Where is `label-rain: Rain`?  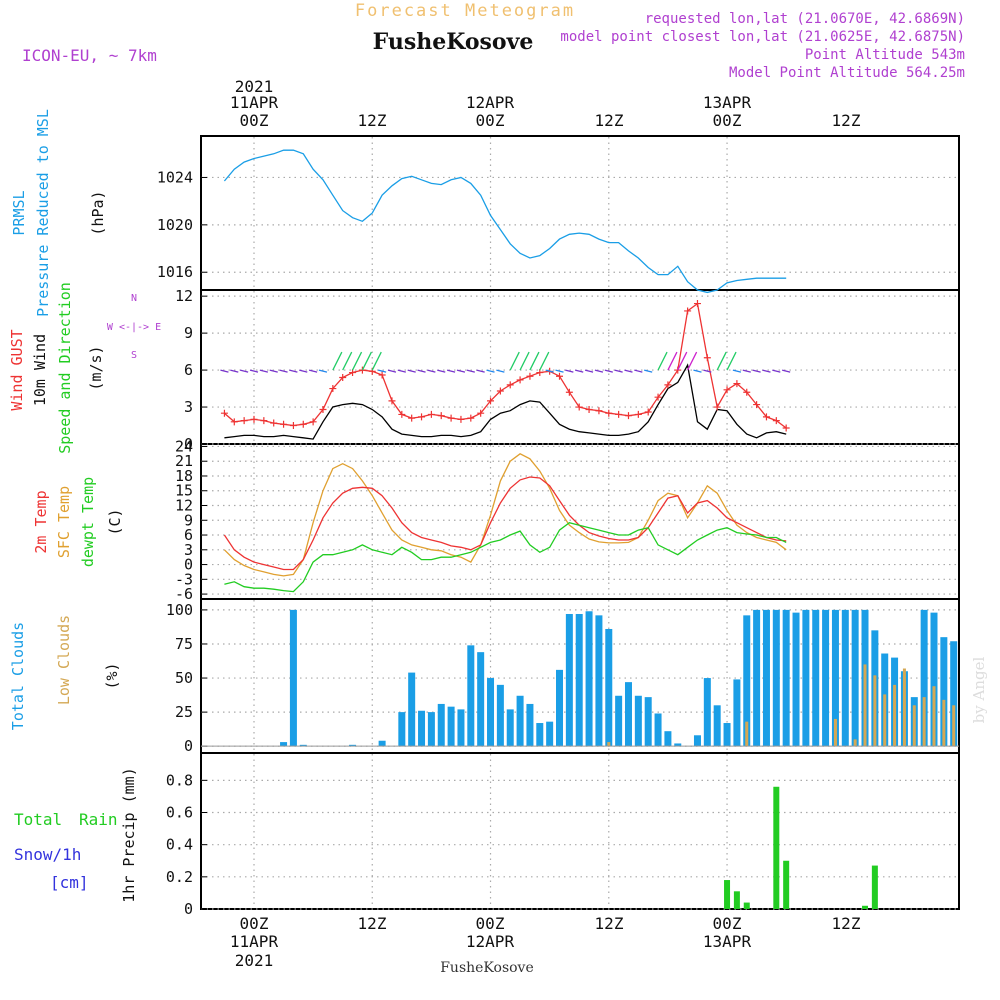 label-rain: Rain is located at coordinates (98, 819).